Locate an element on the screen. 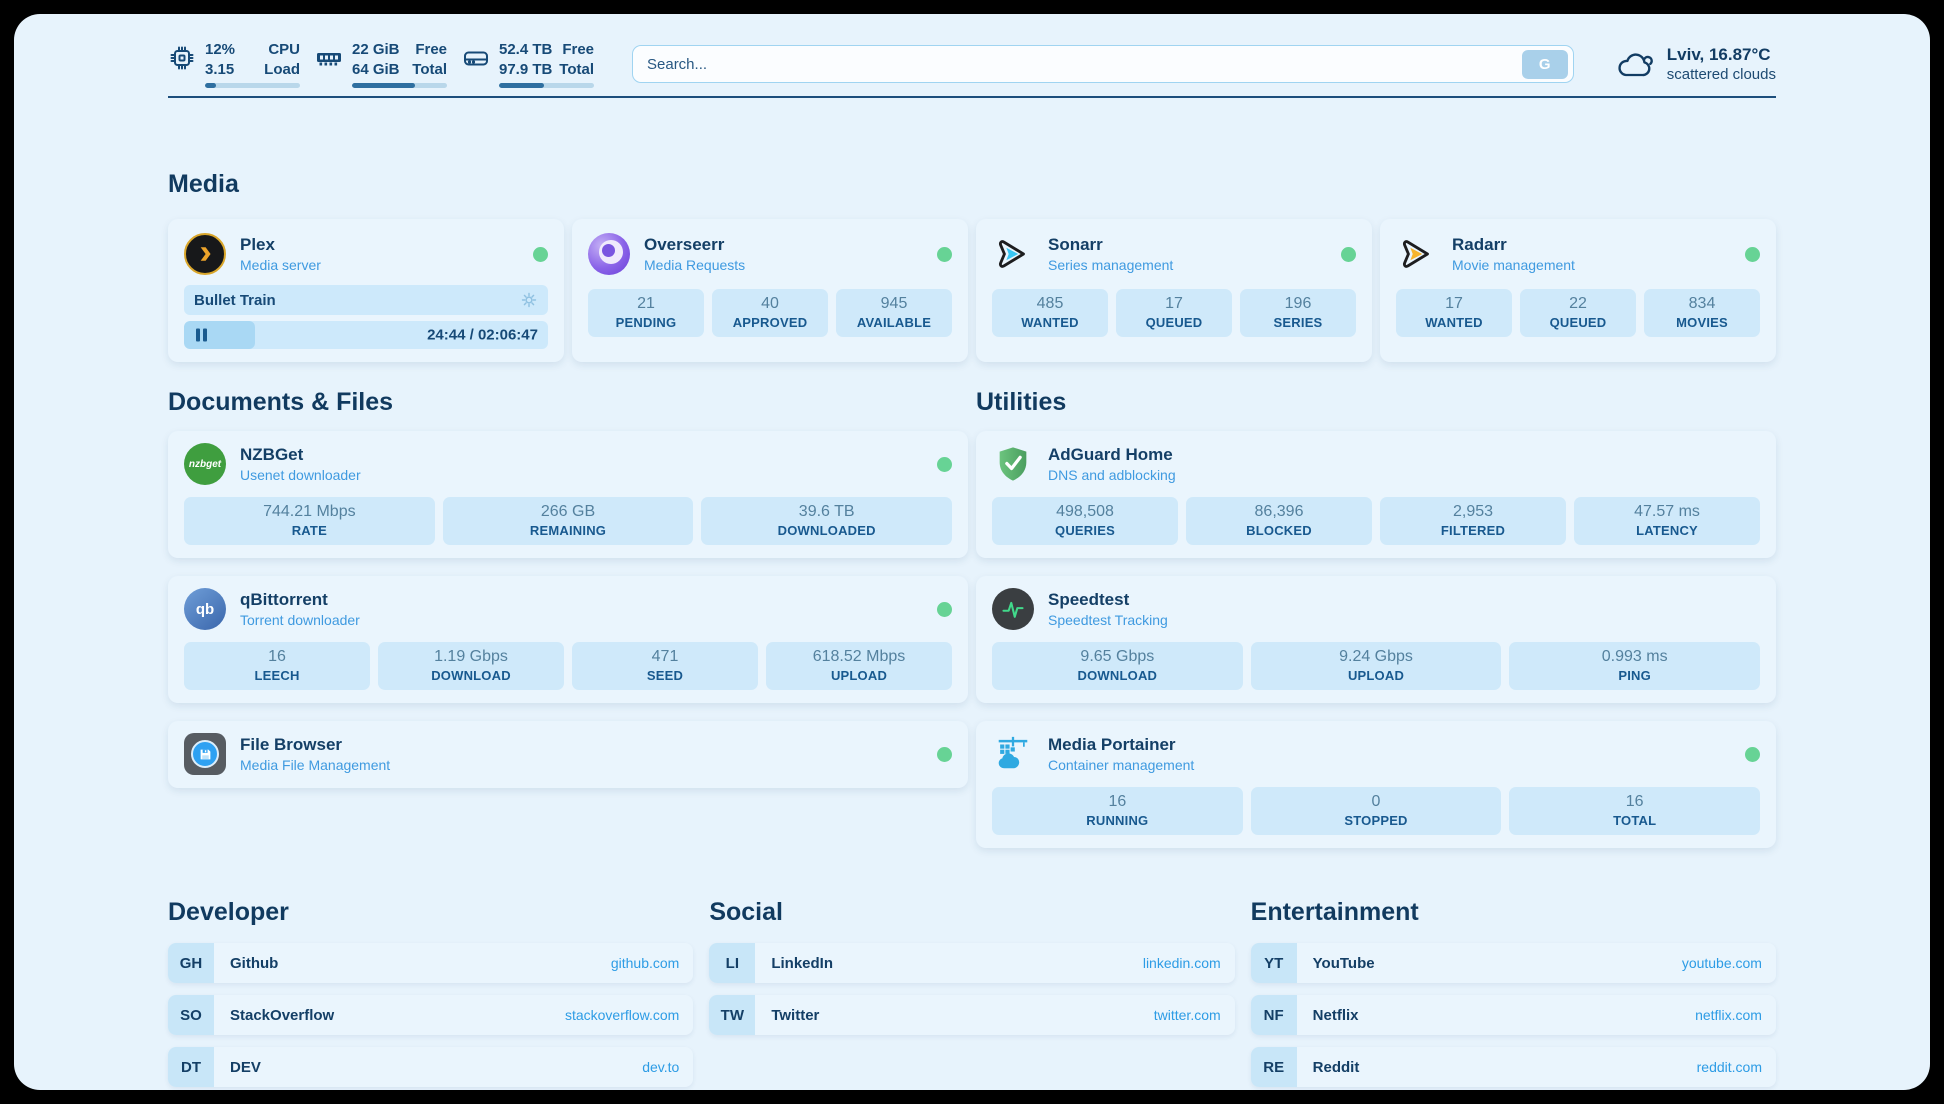 This screenshot has width=1944, height=1104. link-name: DEV is located at coordinates (245, 1067).